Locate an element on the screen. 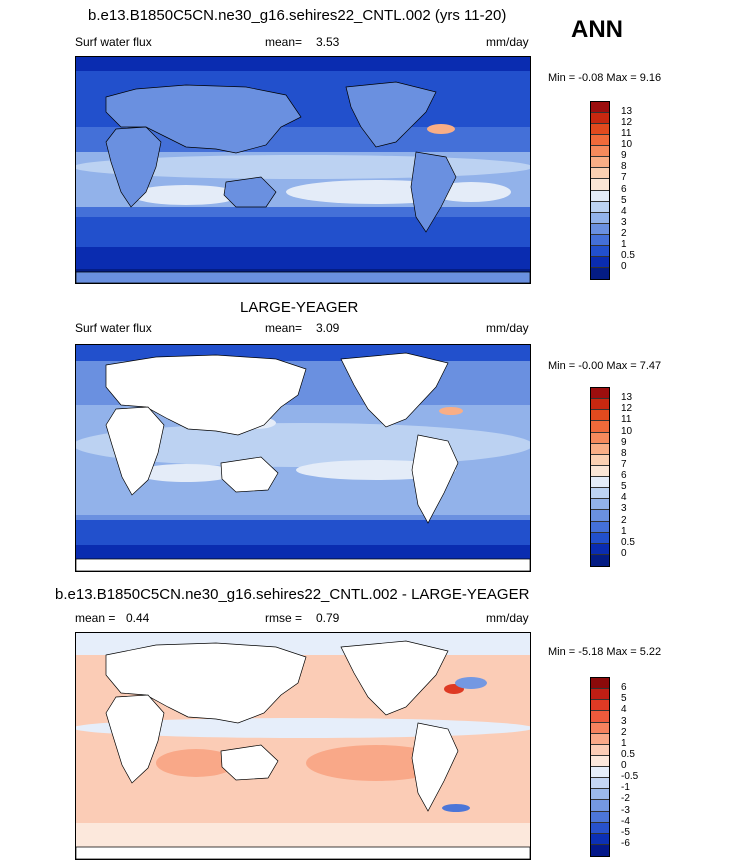  colorbar-tick-label: 12 is located at coordinates (627, 409).